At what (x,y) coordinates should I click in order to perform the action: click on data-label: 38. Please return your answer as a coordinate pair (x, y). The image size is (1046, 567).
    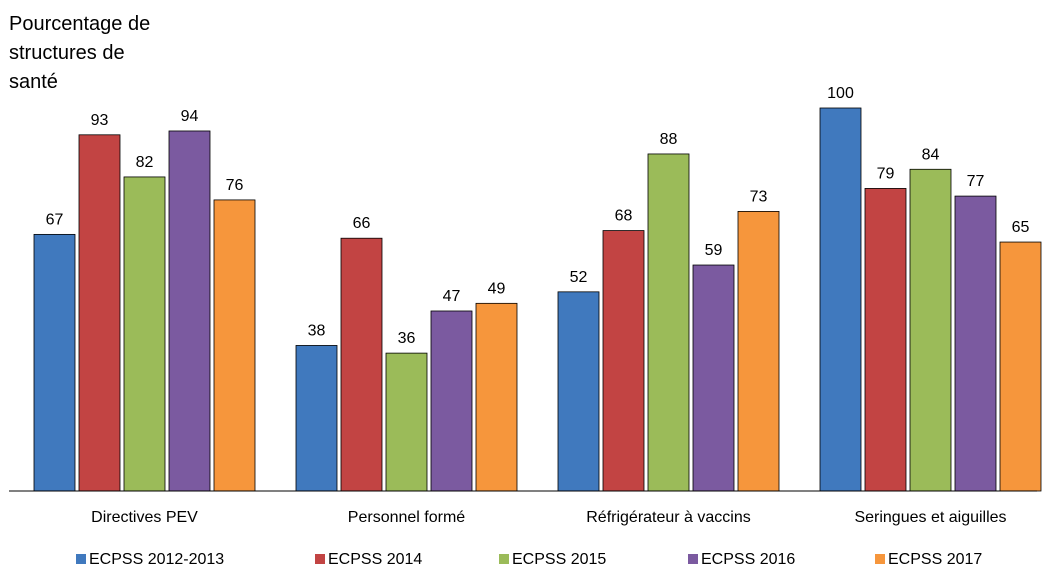
    Looking at the image, I should click on (317, 330).